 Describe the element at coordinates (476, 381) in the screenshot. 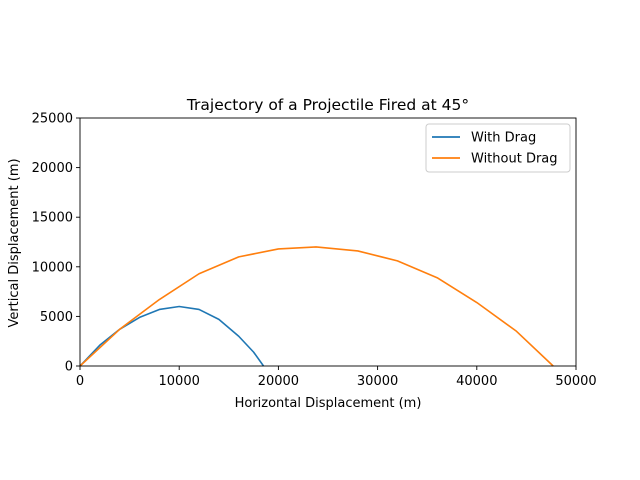

I see `x-tick-label: 40000` at that location.